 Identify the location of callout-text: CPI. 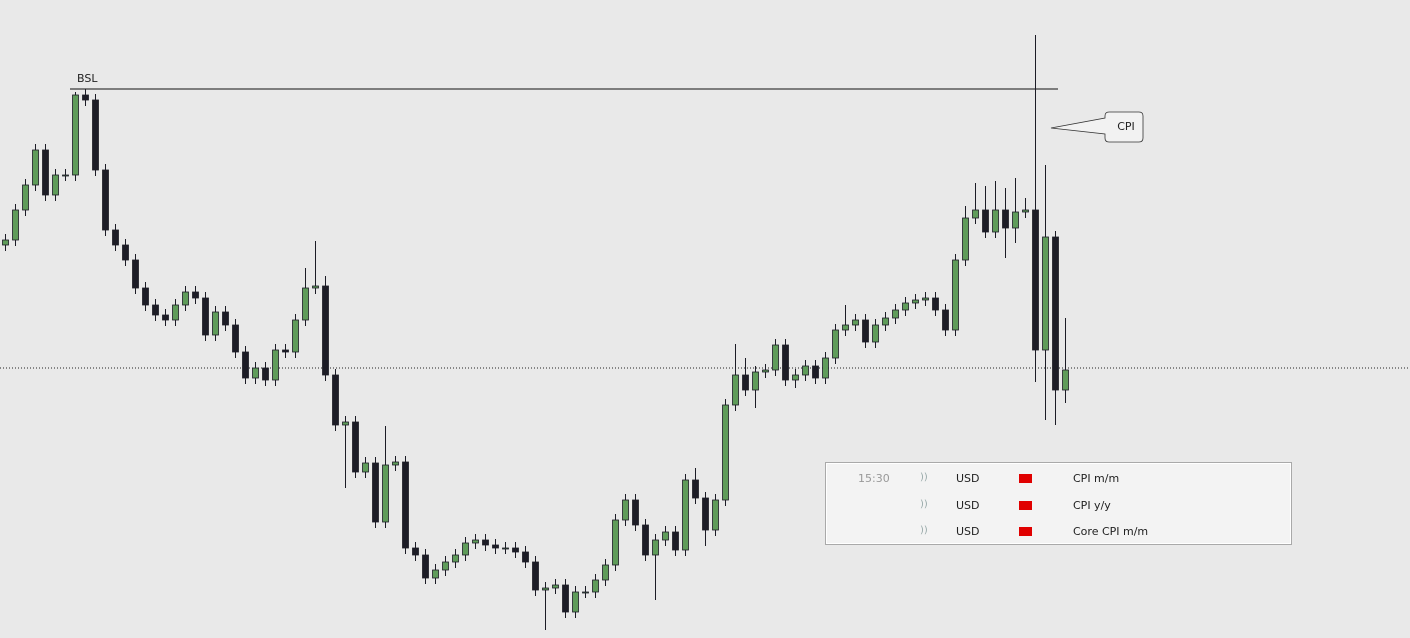
(1126, 126).